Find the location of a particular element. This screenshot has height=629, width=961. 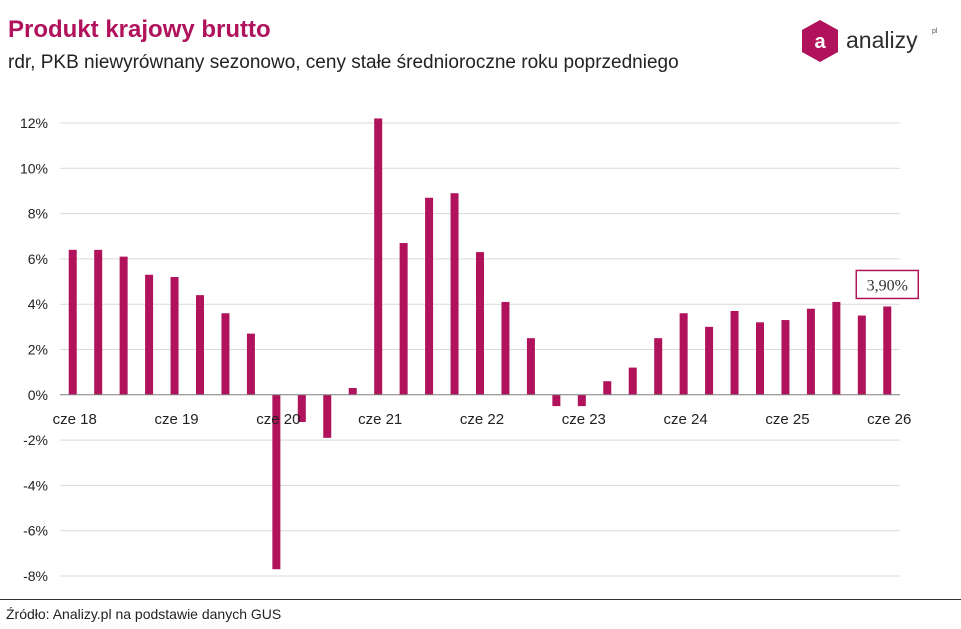

y-tick-label: 4% is located at coordinates (38, 304).